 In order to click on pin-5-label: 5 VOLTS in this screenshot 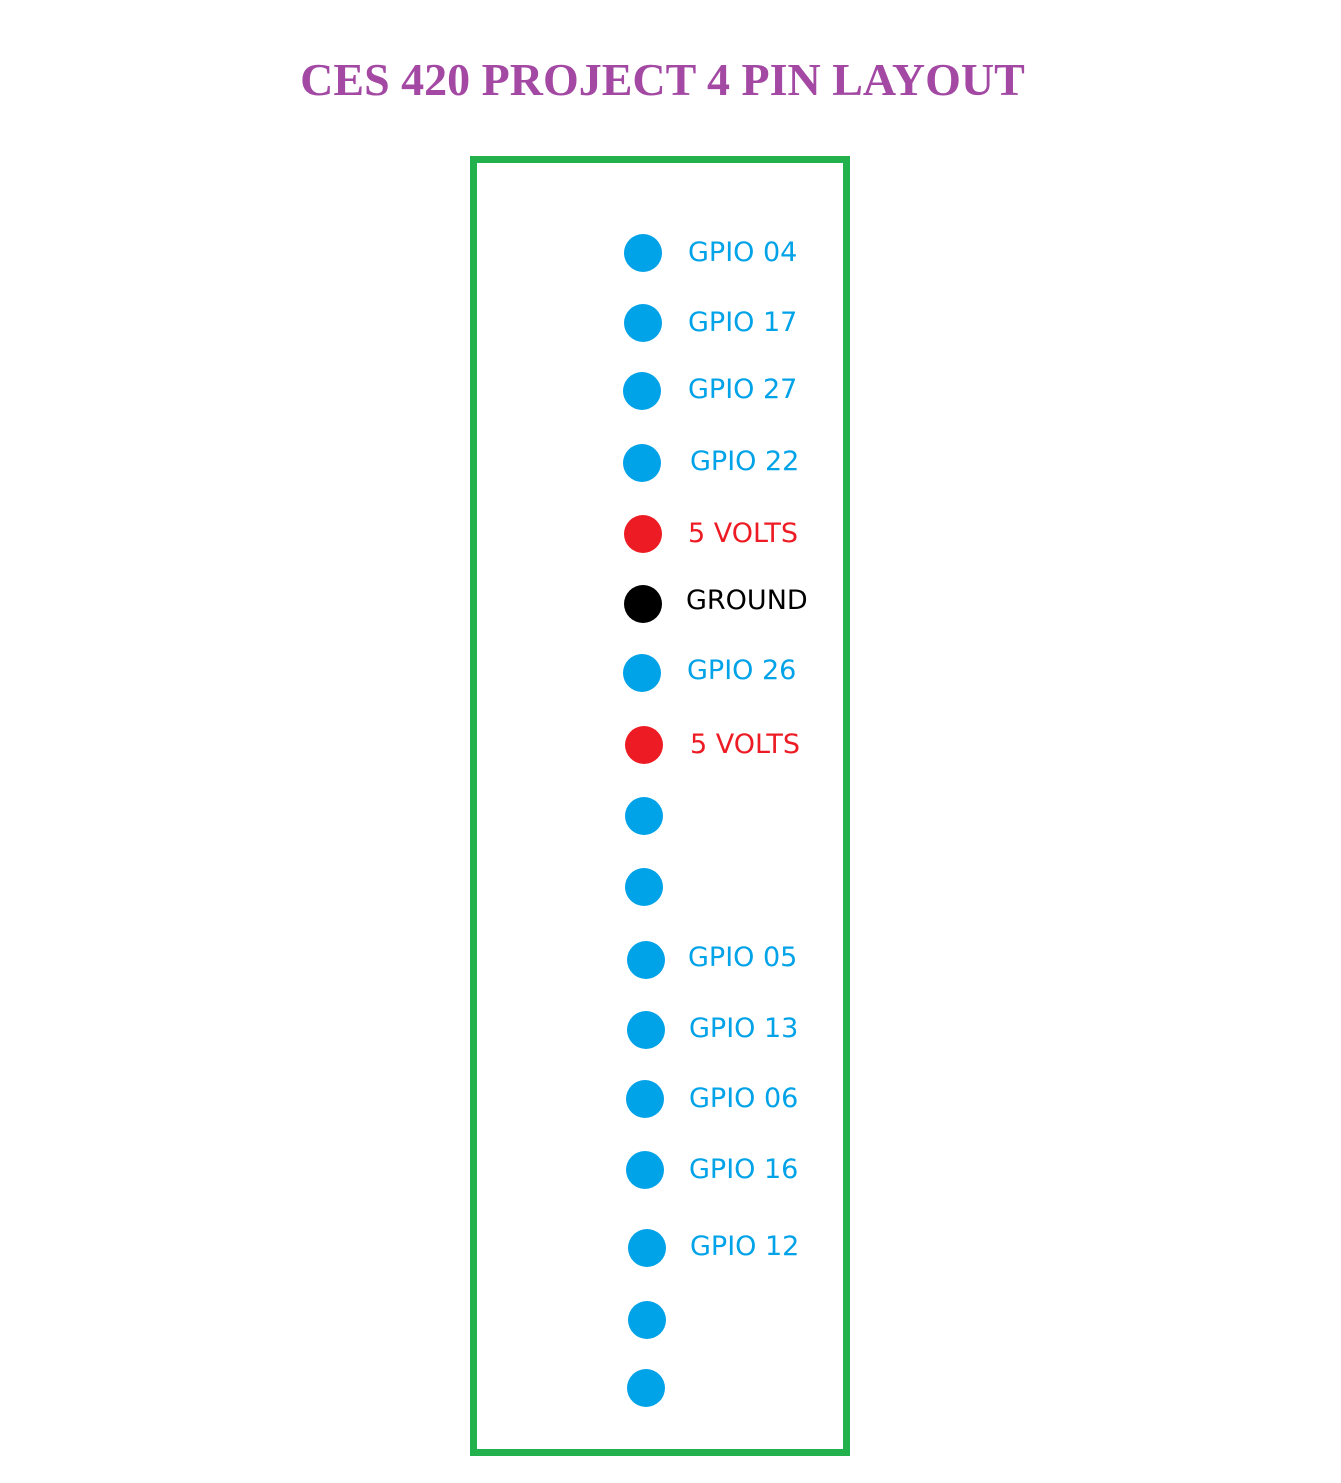, I will do `click(743, 533)`.